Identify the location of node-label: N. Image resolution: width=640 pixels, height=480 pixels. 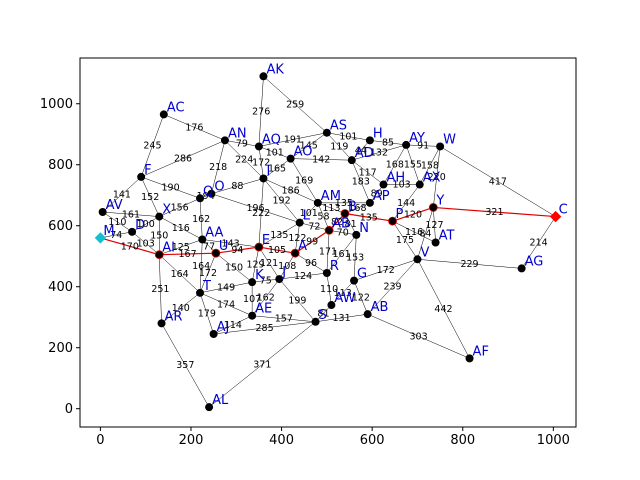
(364, 228).